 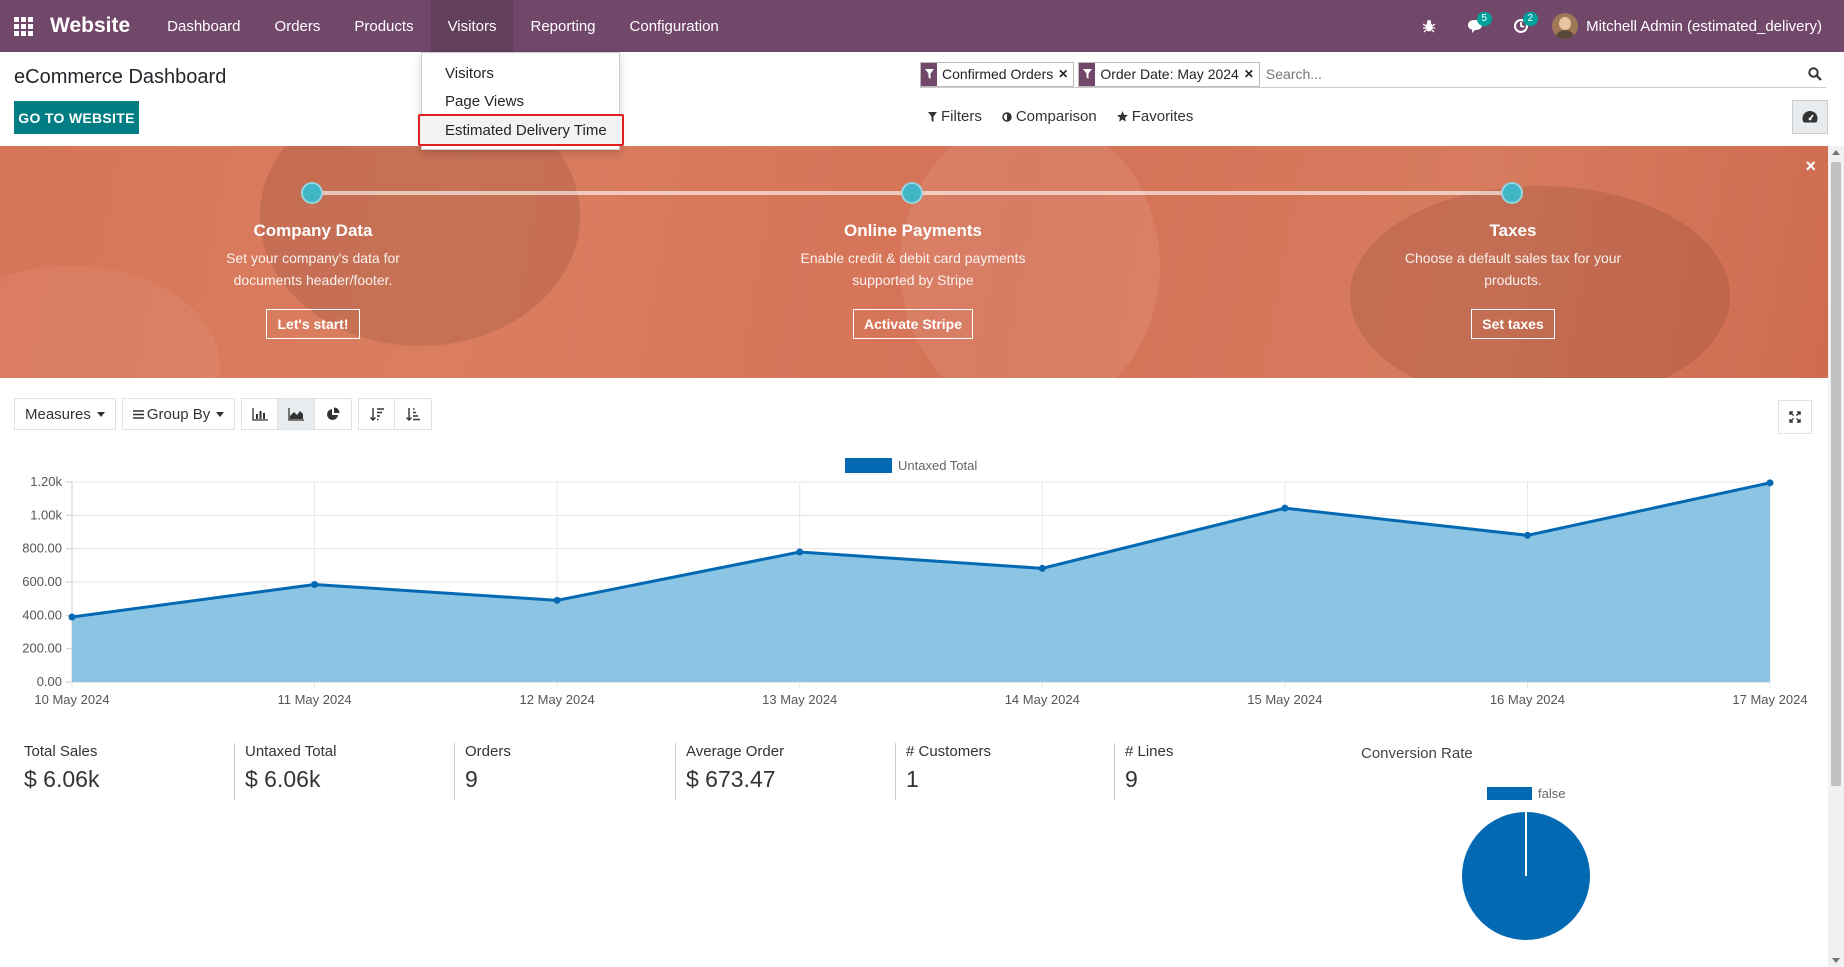 What do you see at coordinates (1429, 26) in the screenshot?
I see `debug-bug-icon` at bounding box center [1429, 26].